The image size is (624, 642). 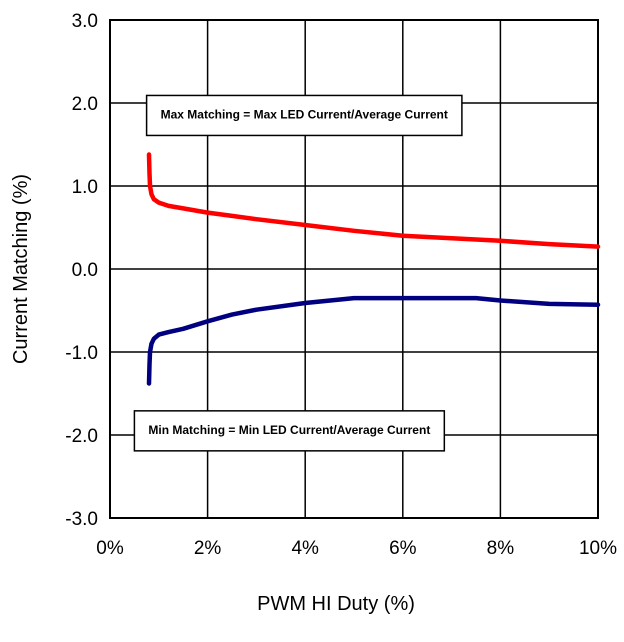 What do you see at coordinates (81, 519) in the screenshot?
I see `y-tick-label: -3.0` at bounding box center [81, 519].